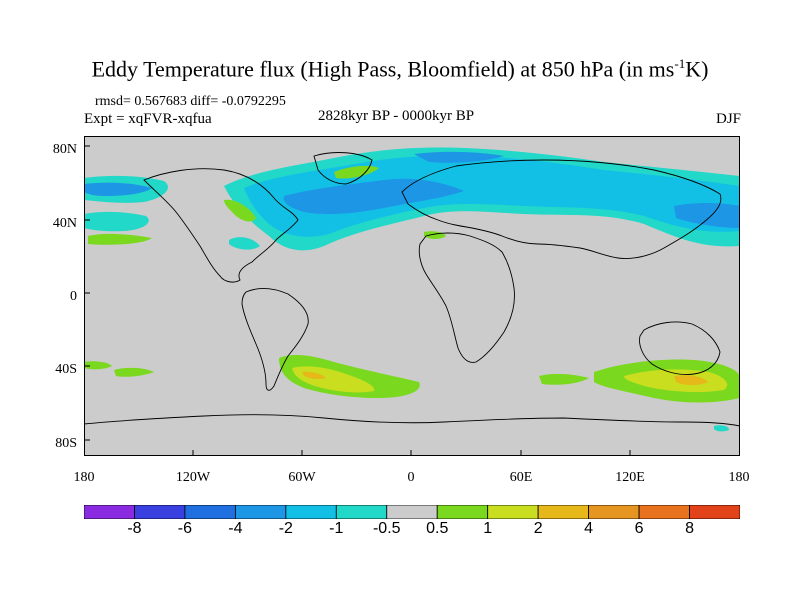 This screenshot has height=600, width=800. What do you see at coordinates (739, 477) in the screenshot?
I see `x-tick-180e: 180` at bounding box center [739, 477].